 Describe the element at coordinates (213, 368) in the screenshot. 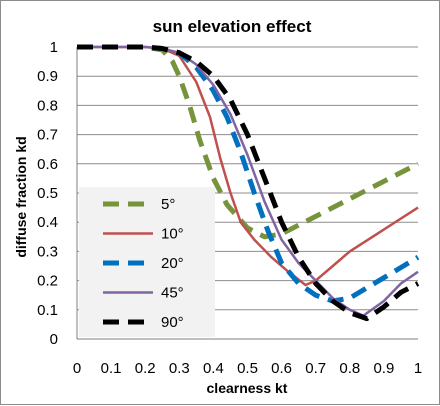

I see `x-tick-label: 0.4` at that location.